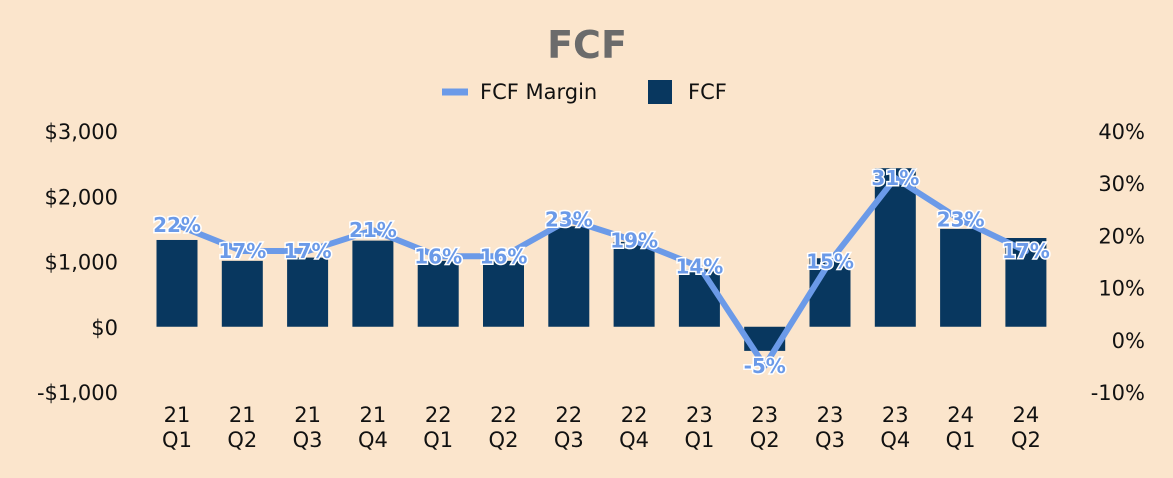 Image resolution: width=1173 pixels, height=478 pixels. What do you see at coordinates (177, 225) in the screenshot?
I see `fcf-margin-label: 22%` at bounding box center [177, 225].